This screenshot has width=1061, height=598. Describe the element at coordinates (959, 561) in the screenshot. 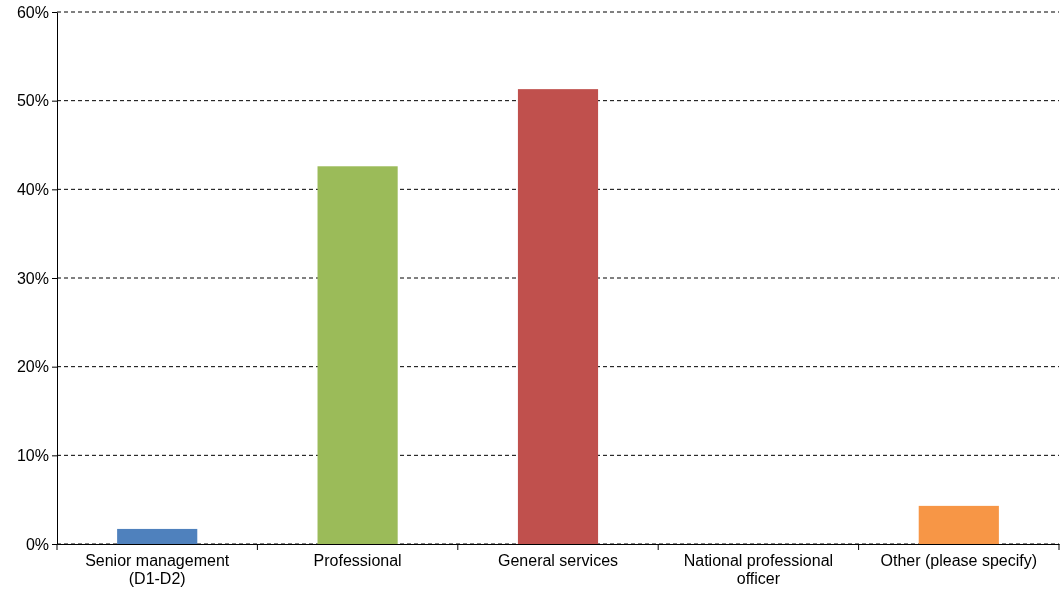

I see `x-tick-label: Other (please specify)` at that location.